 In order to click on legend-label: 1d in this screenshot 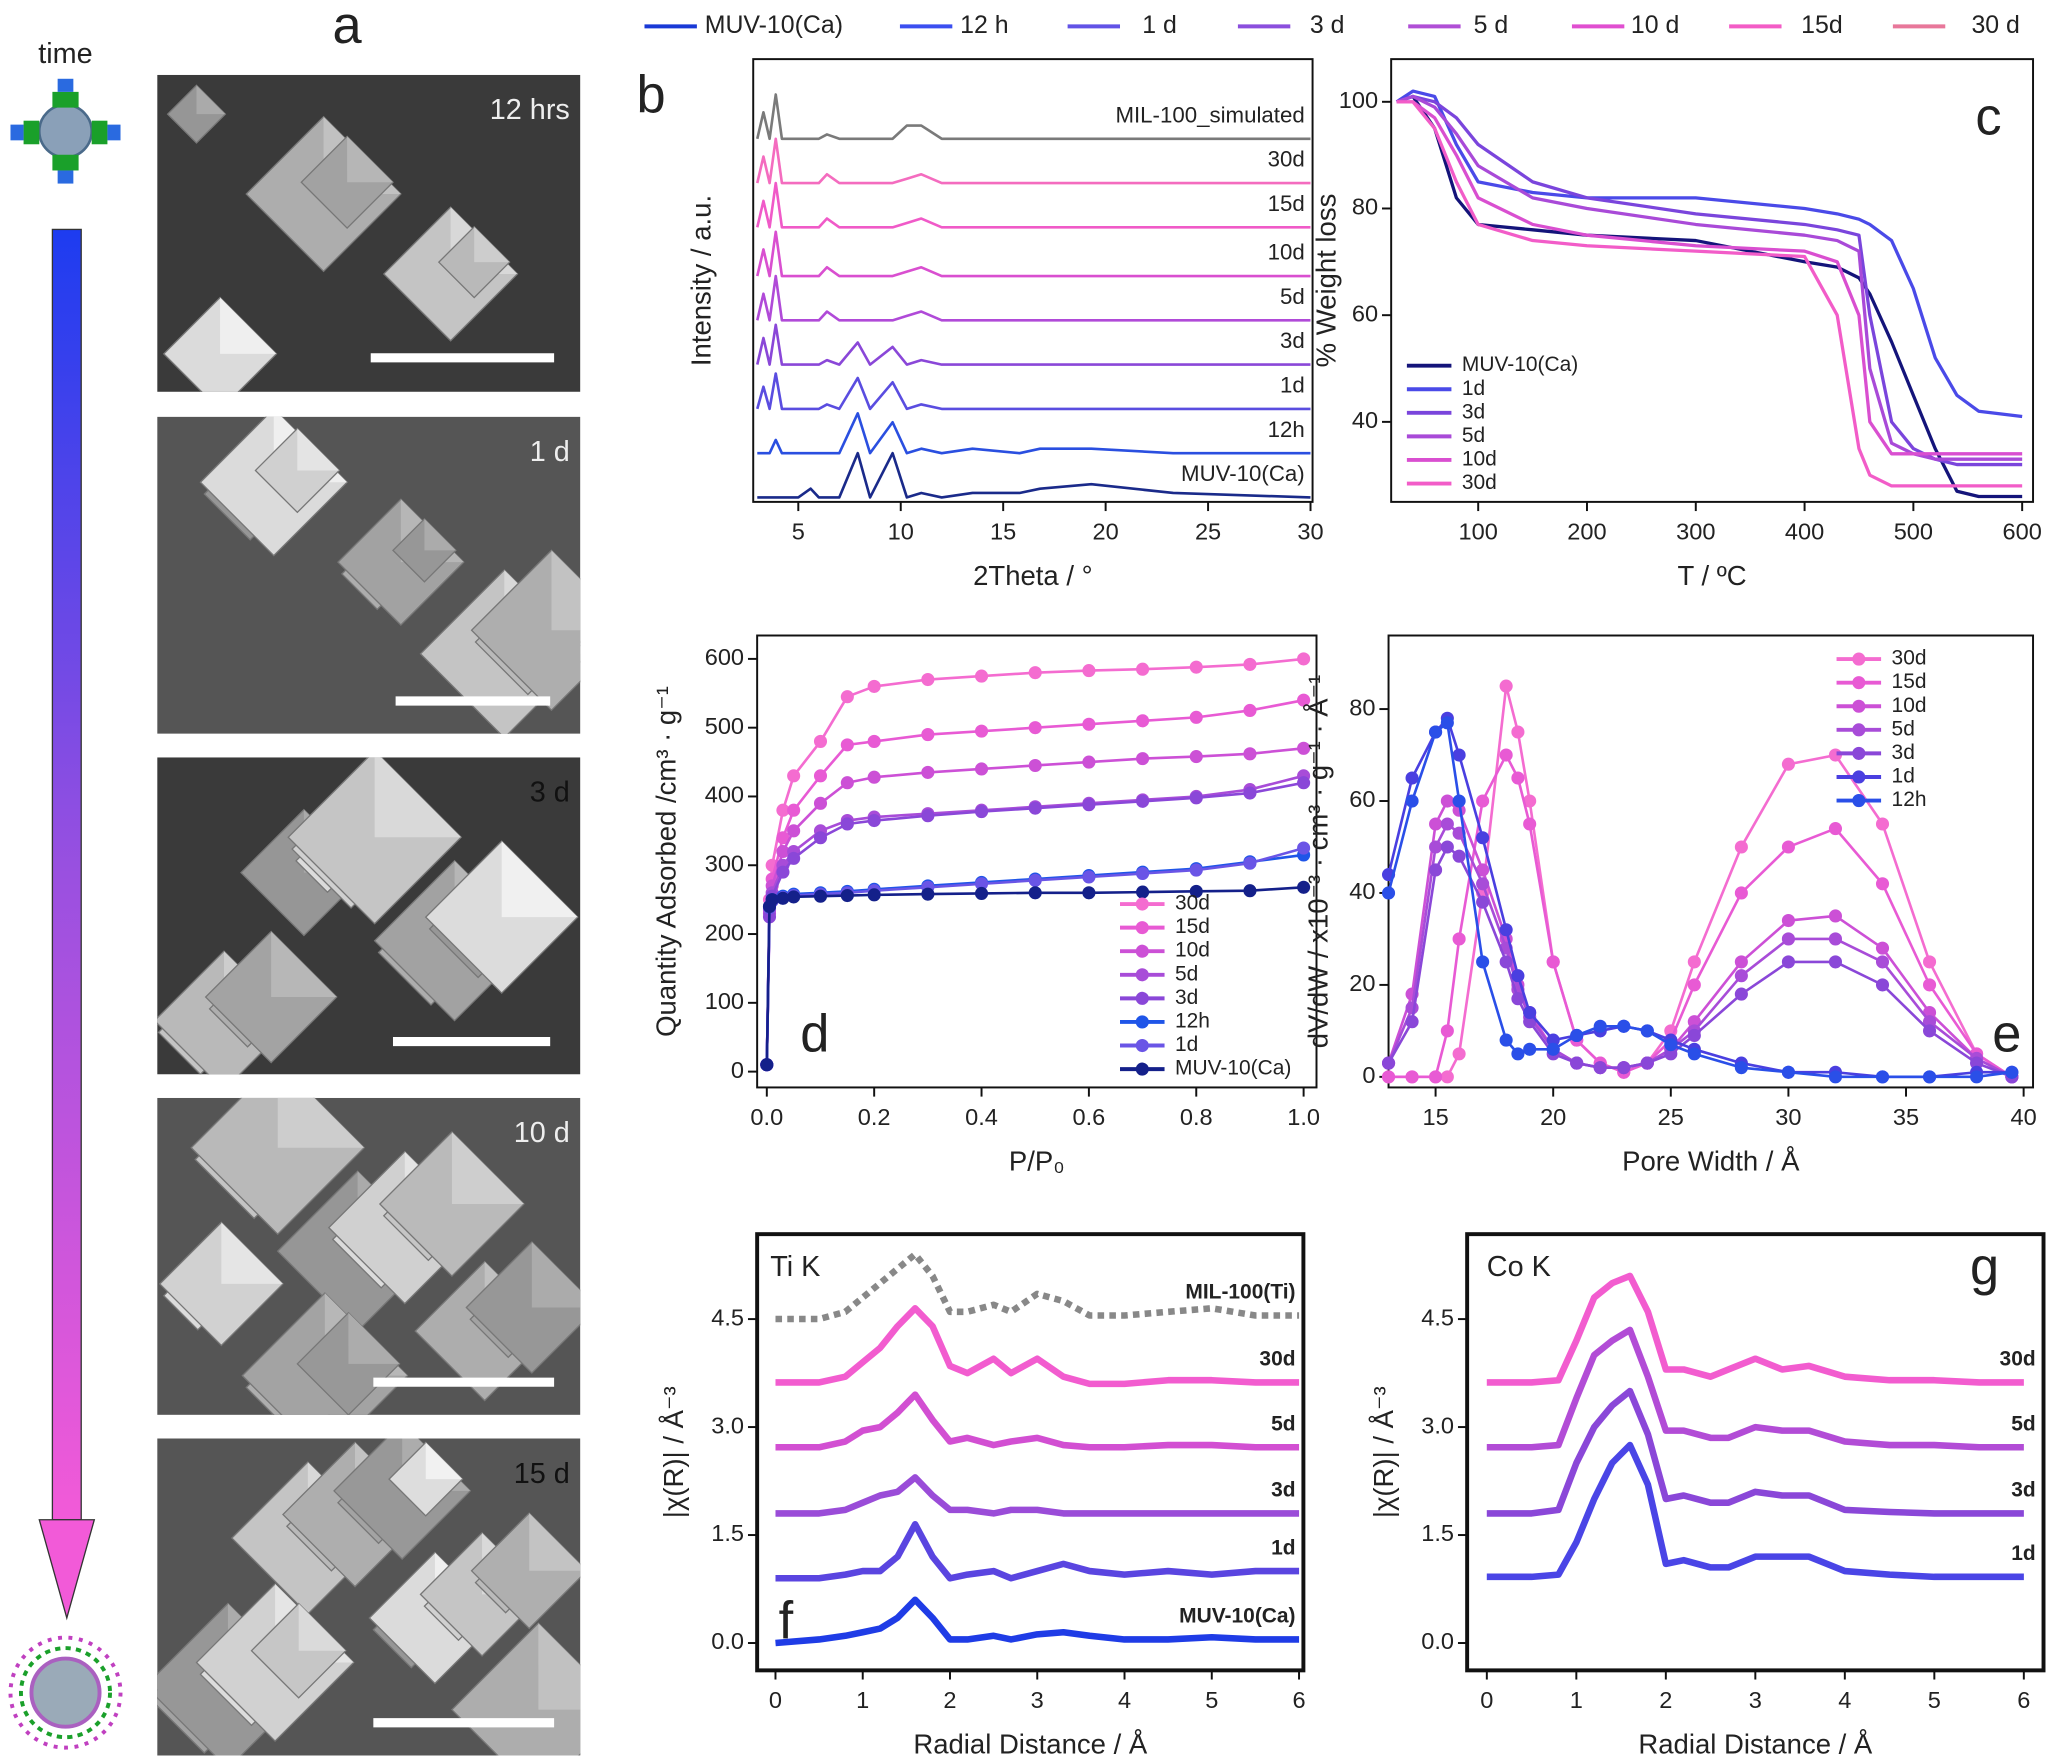, I will do `click(1186, 1044)`.